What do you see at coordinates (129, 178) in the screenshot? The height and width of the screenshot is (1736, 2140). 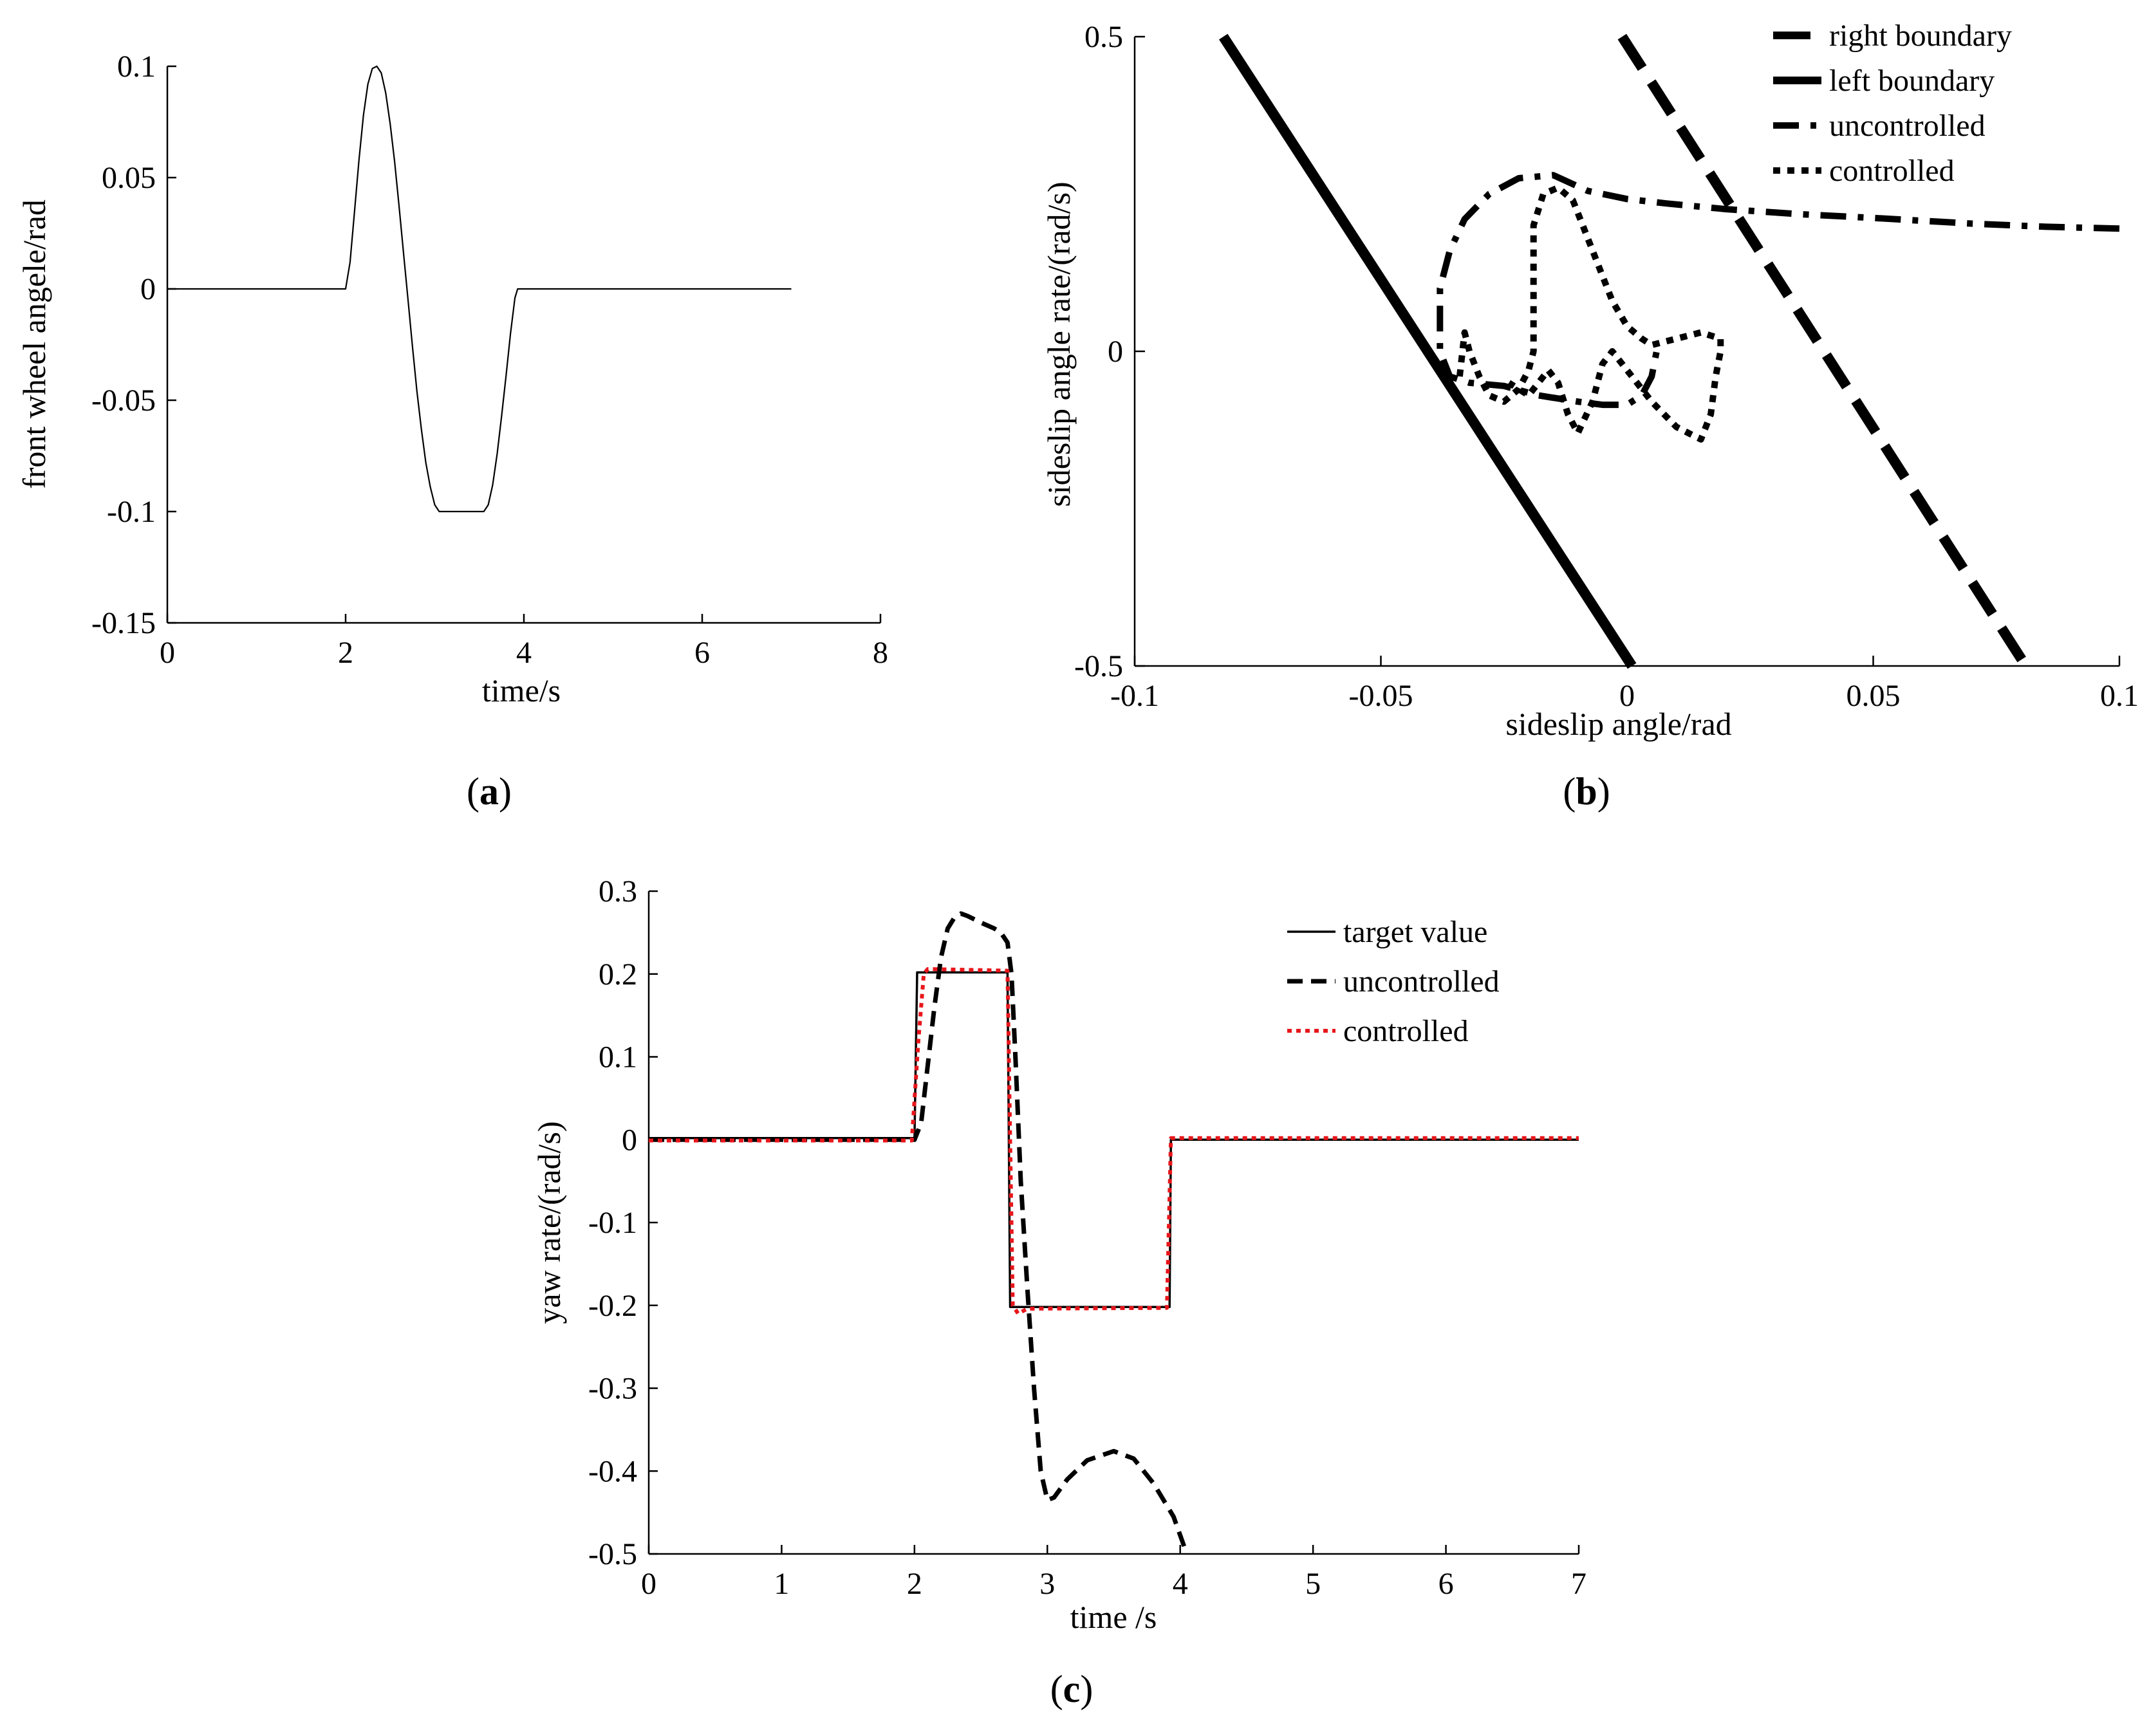 I see `y-tick-label: 0.05` at bounding box center [129, 178].